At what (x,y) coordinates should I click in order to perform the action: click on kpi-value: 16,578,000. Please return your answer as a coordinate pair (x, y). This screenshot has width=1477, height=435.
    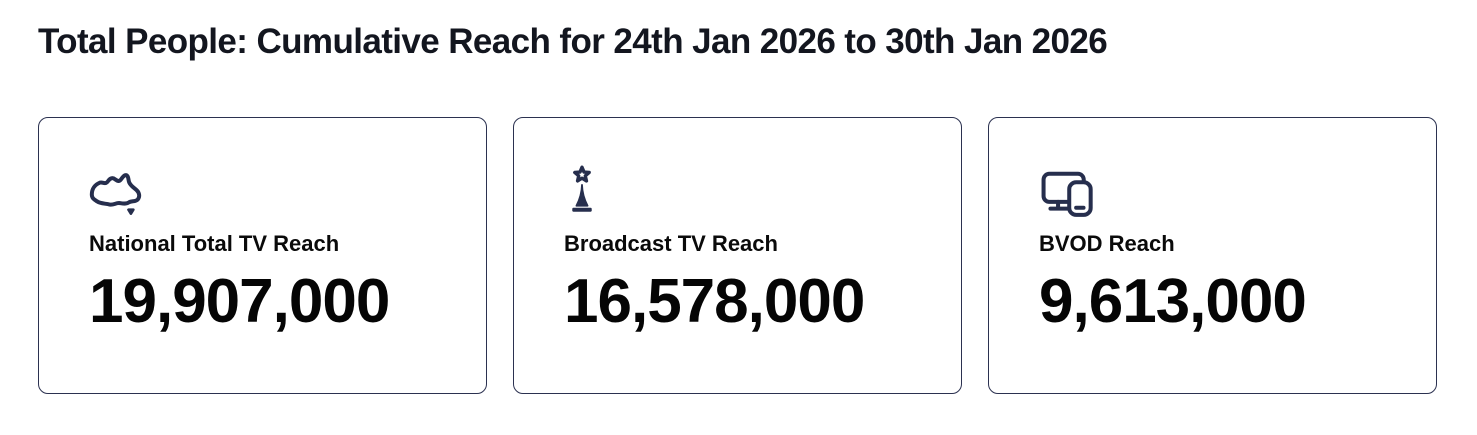
    Looking at the image, I should click on (714, 301).